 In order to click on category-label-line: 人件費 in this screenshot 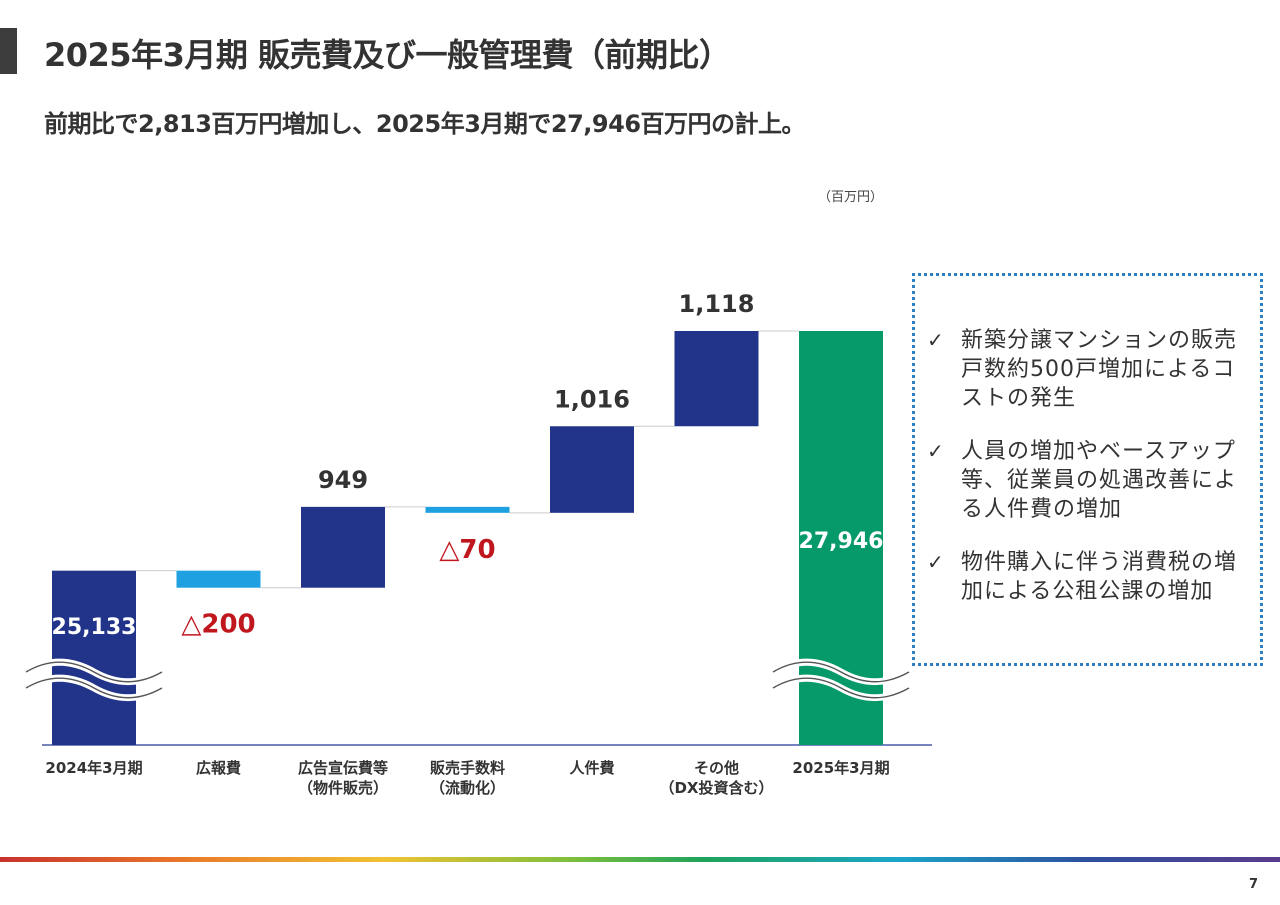, I will do `click(591, 768)`.